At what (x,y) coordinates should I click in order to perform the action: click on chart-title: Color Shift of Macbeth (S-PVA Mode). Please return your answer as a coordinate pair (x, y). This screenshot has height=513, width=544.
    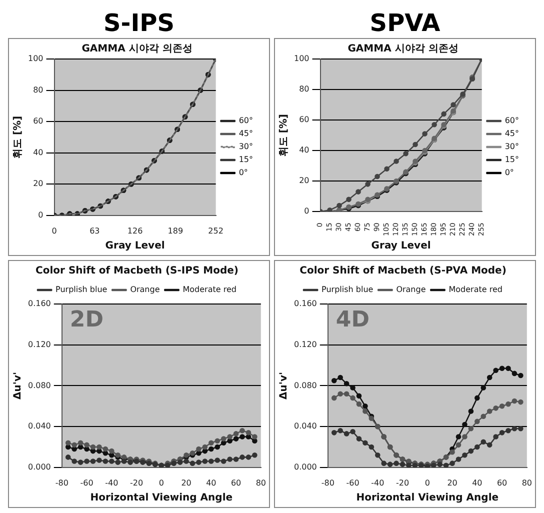
    Looking at the image, I should click on (403, 271).